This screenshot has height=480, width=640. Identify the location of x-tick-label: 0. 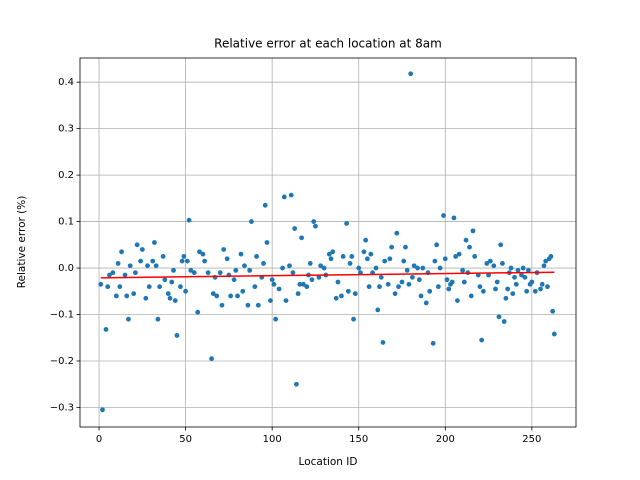
(99, 439).